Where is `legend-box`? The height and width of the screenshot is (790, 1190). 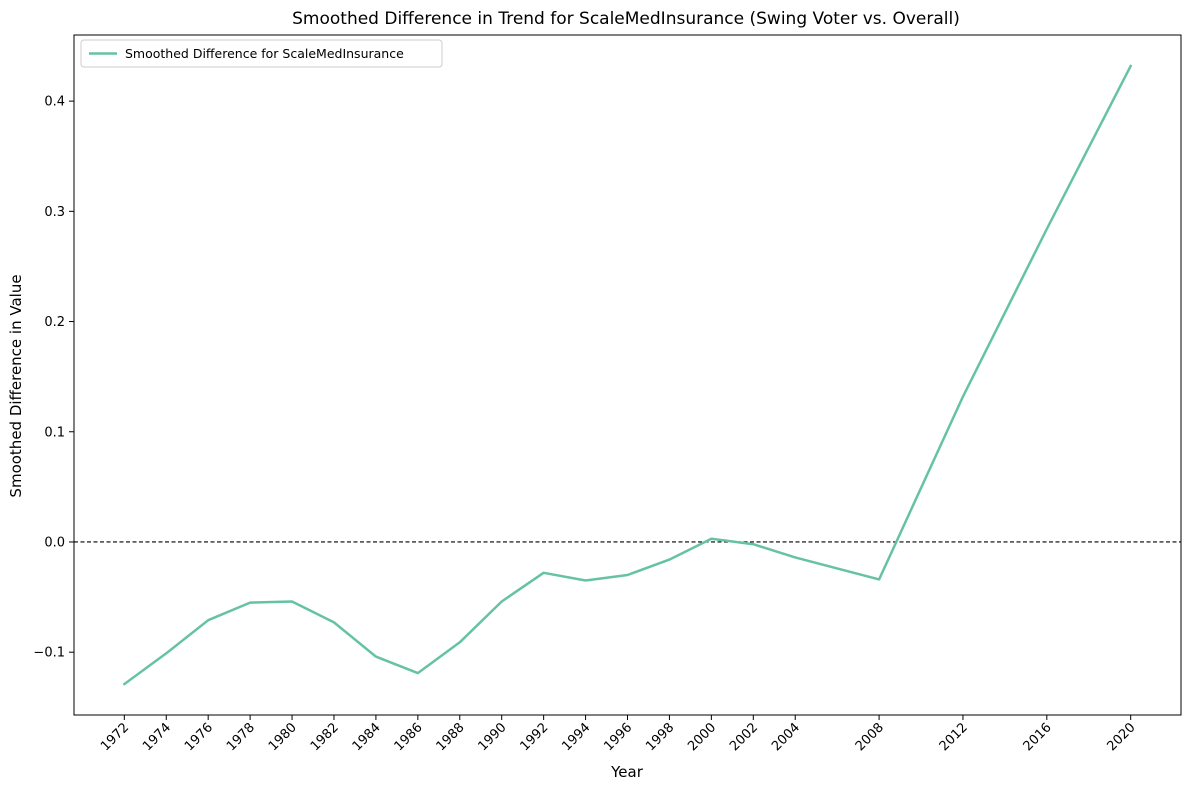
legend-box is located at coordinates (261, 53).